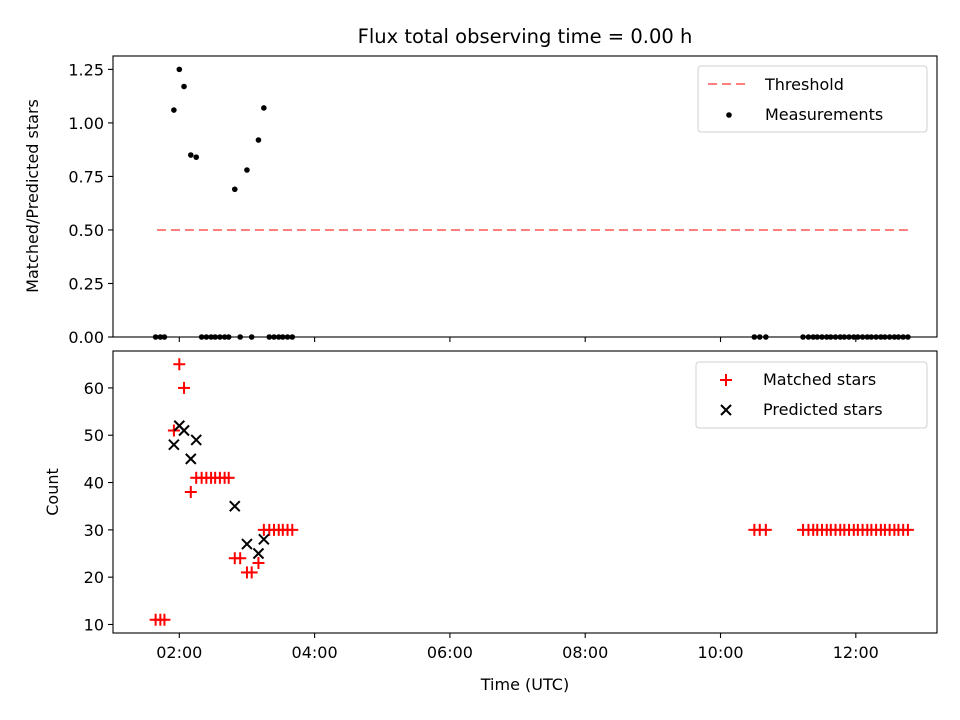 Image resolution: width=960 pixels, height=720 pixels. I want to click on count-y-tick-label: 60, so click(94, 388).